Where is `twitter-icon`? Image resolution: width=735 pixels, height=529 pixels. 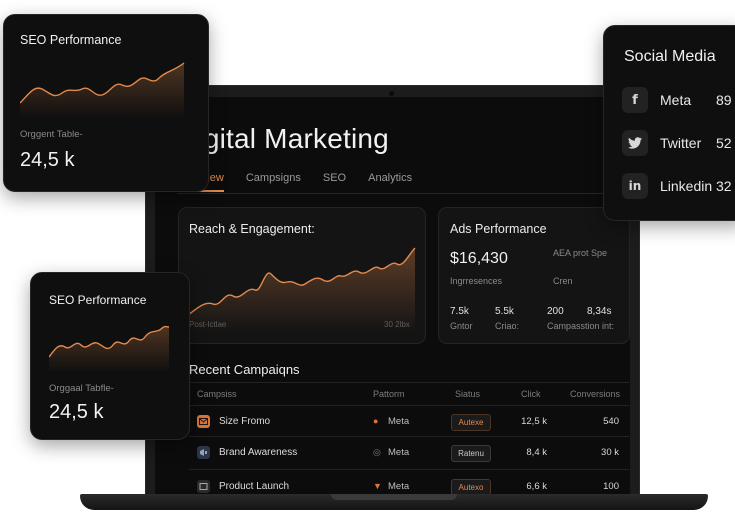 twitter-icon is located at coordinates (635, 143).